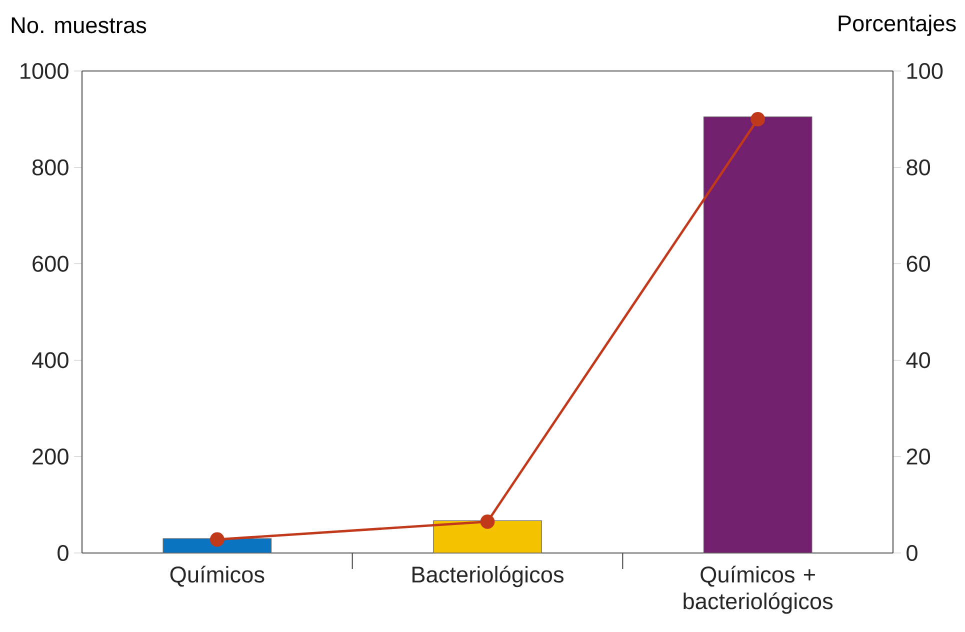 This screenshot has height=632, width=965. What do you see at coordinates (488, 577) in the screenshot?
I see `x-tick-label: Bacteriológicos` at bounding box center [488, 577].